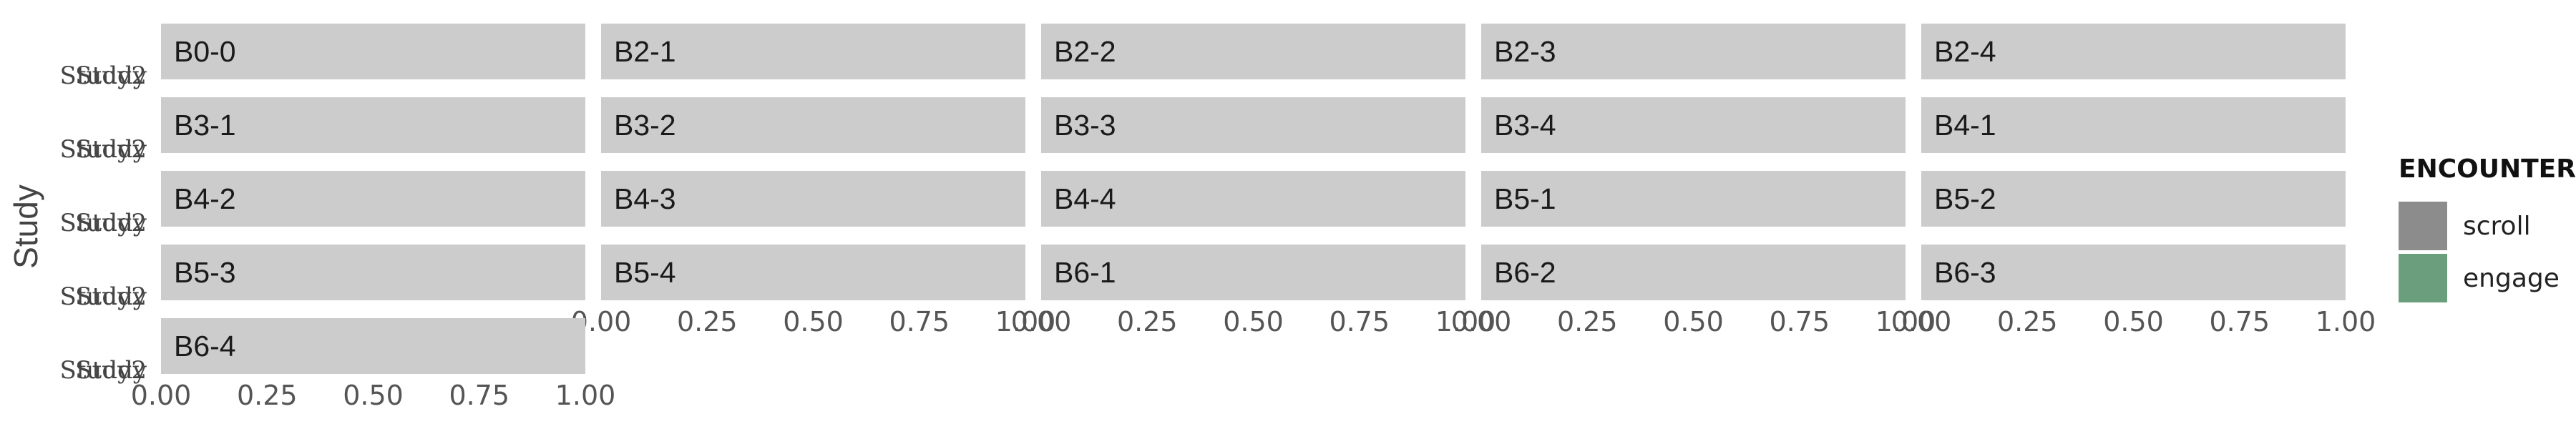 This screenshot has width=2576, height=429. Describe the element at coordinates (645, 51) in the screenshot. I see `facet-label: B2-1` at that location.